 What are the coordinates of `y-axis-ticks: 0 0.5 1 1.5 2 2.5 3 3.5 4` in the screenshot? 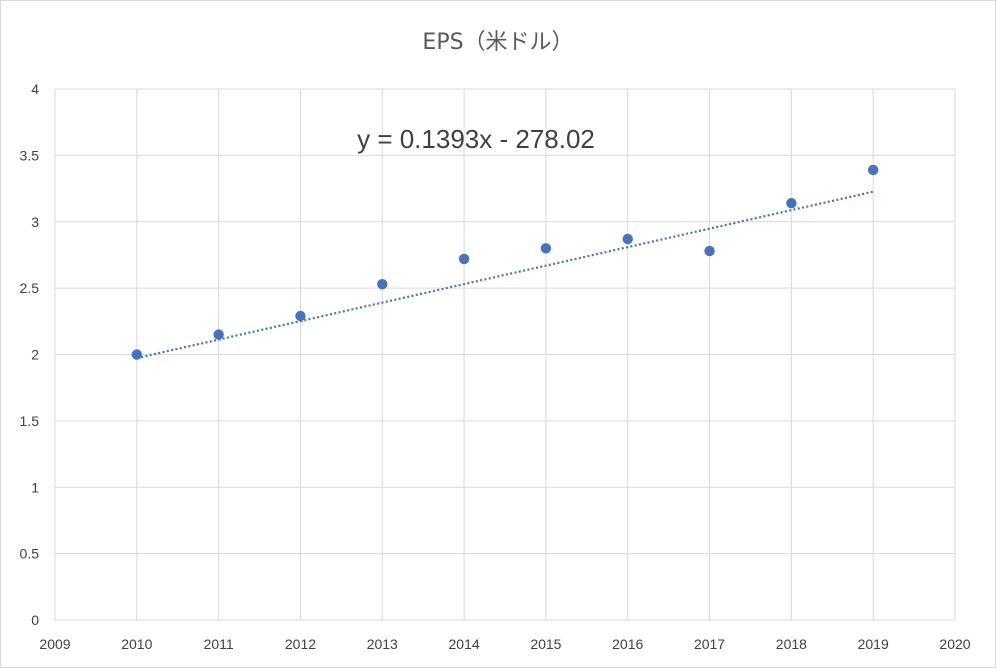 It's located at (30, 354).